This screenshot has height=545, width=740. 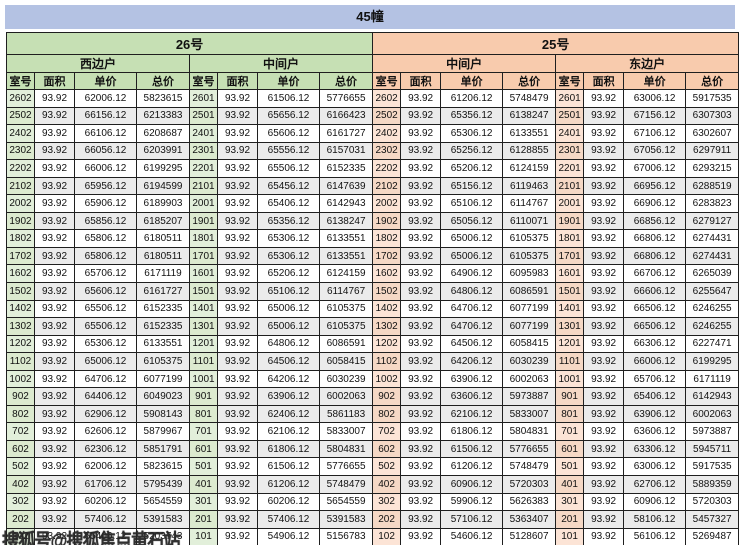 What do you see at coordinates (655, 168) in the screenshot?
I see `unit-price-cell: 67006.12` at bounding box center [655, 168].